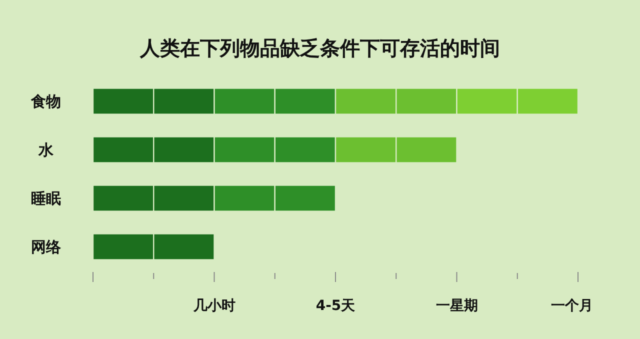 The width and height of the screenshot is (640, 339). I want to click on chart-title: 人类在下列物品缺乏条件下可存活的时间, so click(319, 48).